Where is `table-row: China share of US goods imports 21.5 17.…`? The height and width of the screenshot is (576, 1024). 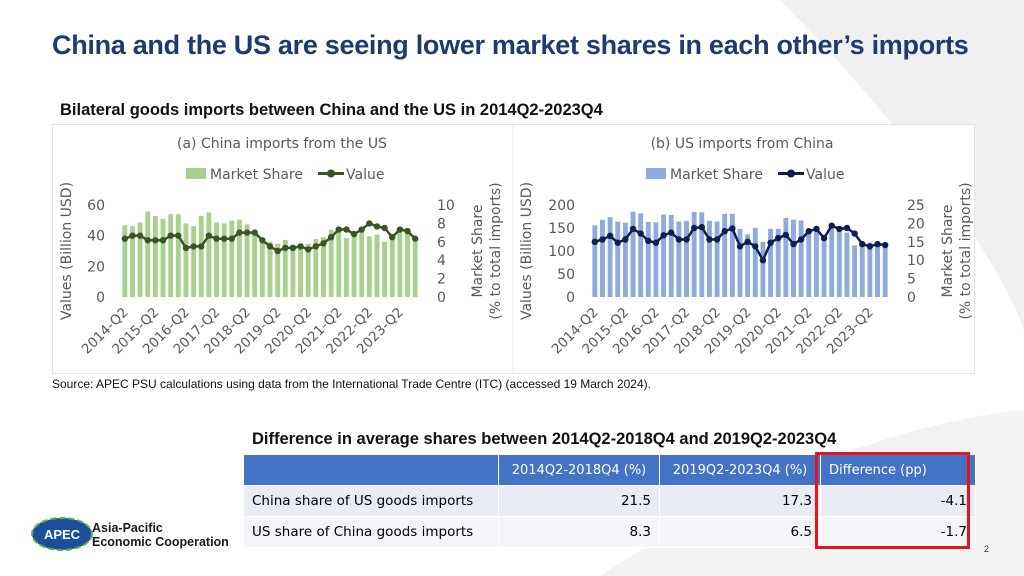 table-row: China share of US goods imports 21.5 17.… is located at coordinates (609, 501).